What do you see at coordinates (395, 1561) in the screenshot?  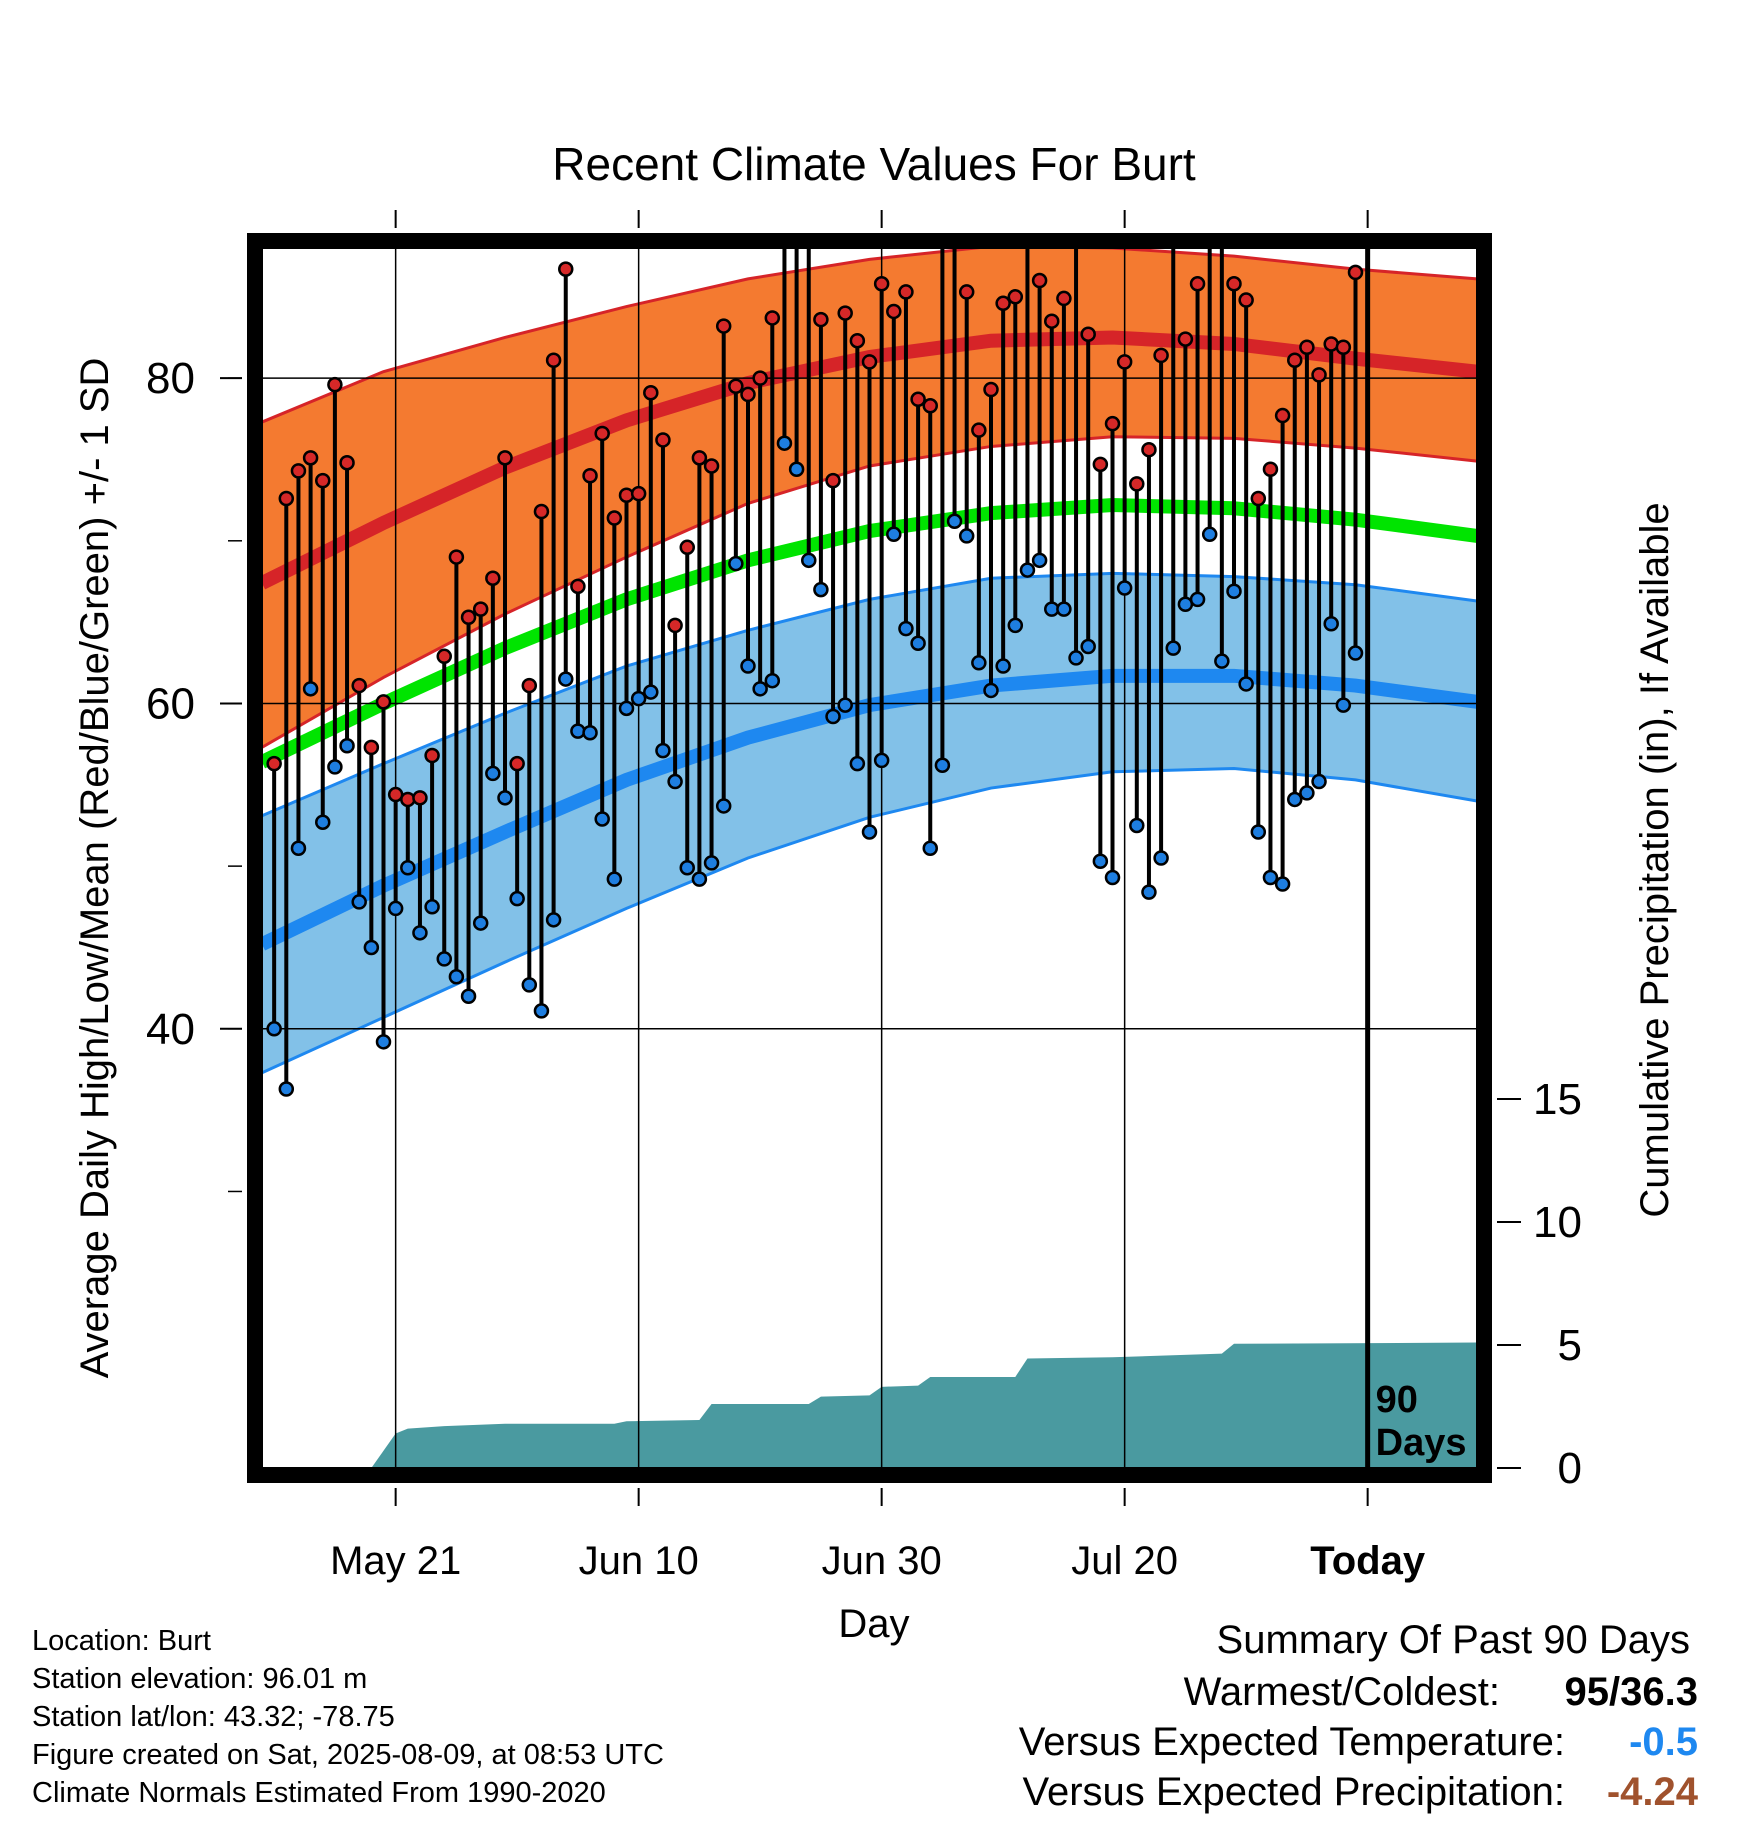 I see `x-tick-label: May 21` at bounding box center [395, 1561].